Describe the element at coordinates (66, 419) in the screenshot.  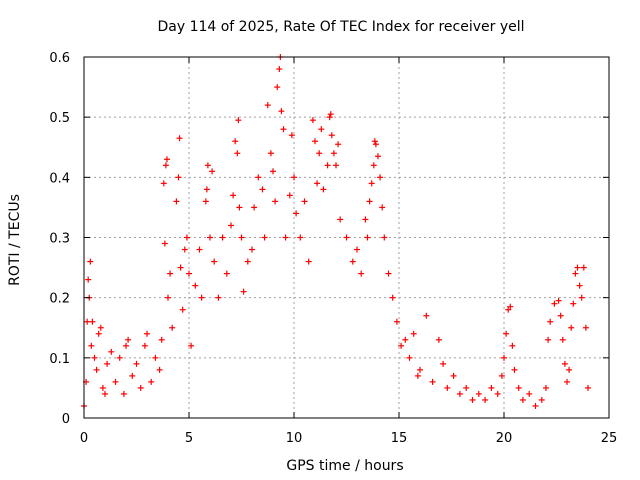
I see `y-tick-label: 0` at that location.